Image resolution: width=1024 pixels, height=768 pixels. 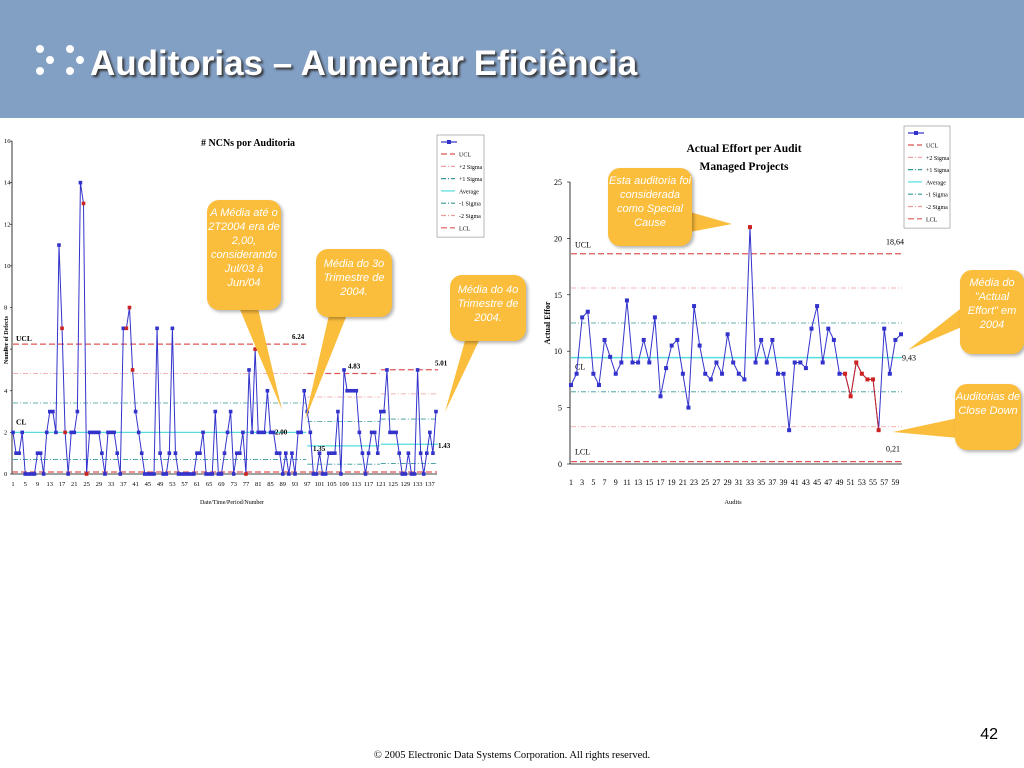 I want to click on chart1-x-tick-label: 33, so click(x=111, y=484).